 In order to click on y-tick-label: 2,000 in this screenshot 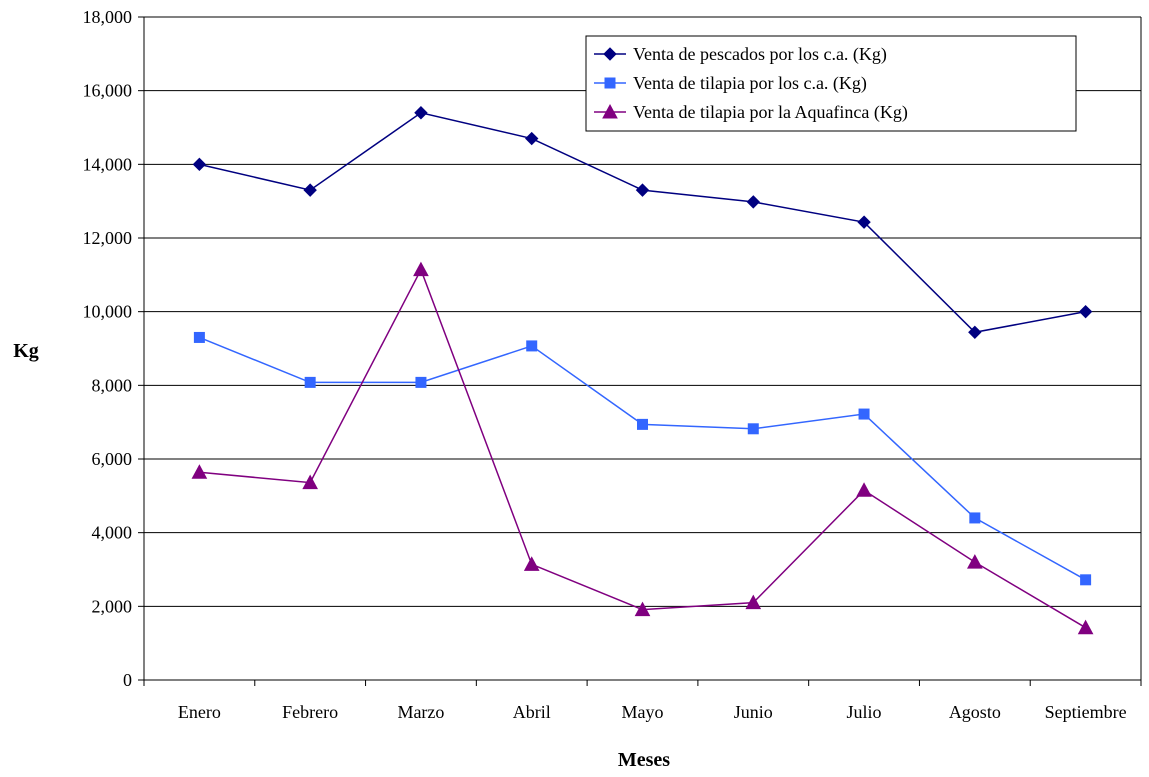, I will do `click(112, 606)`.